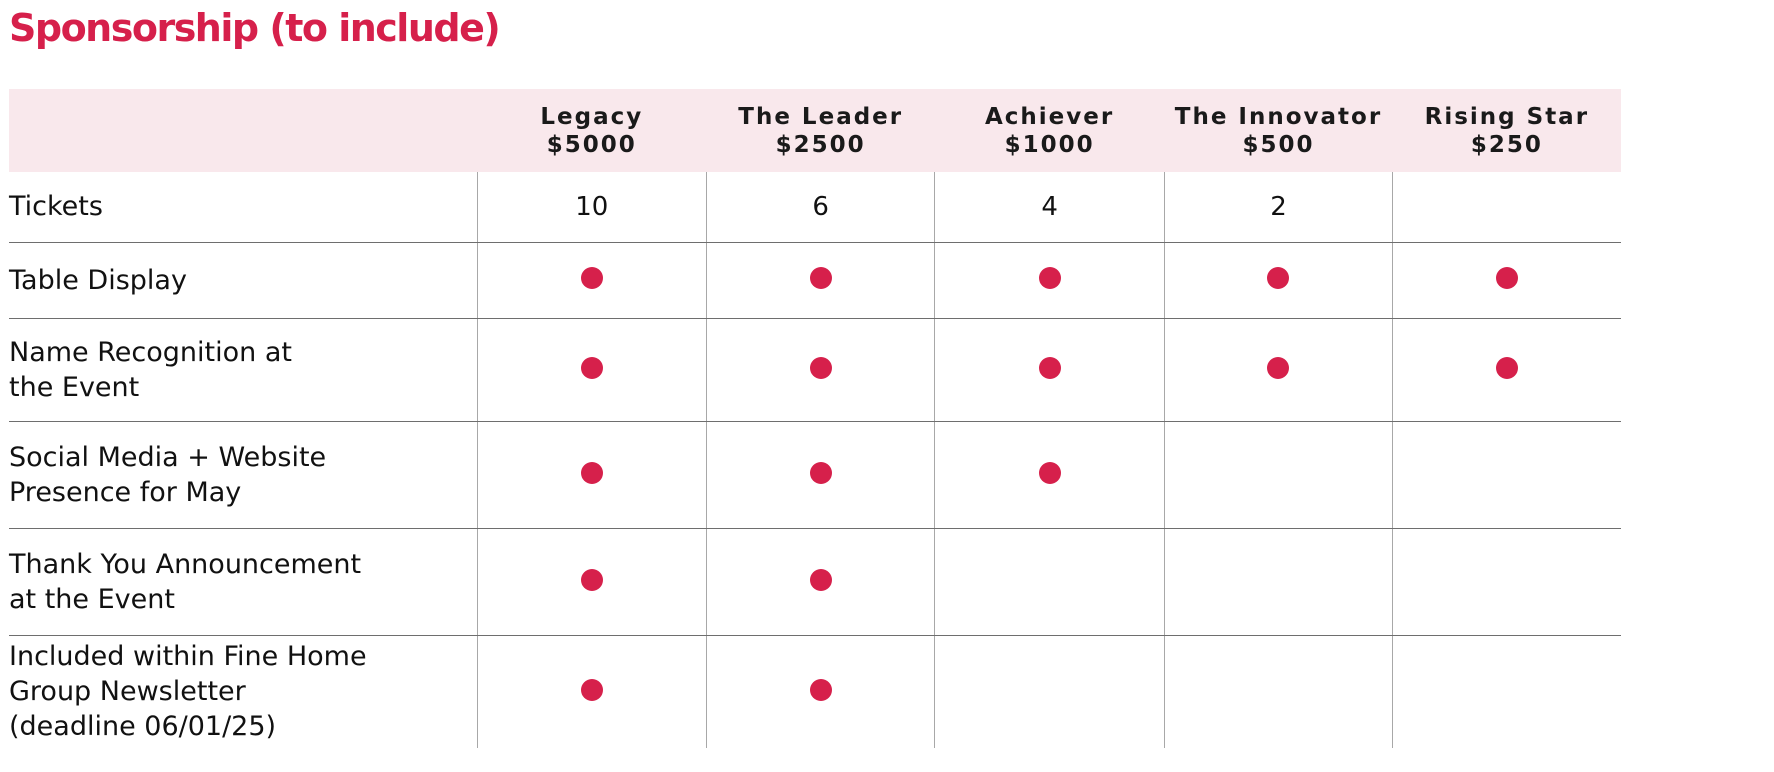 This screenshot has height=772, width=1774. I want to click on benefit-cell: 10, so click(591, 207).